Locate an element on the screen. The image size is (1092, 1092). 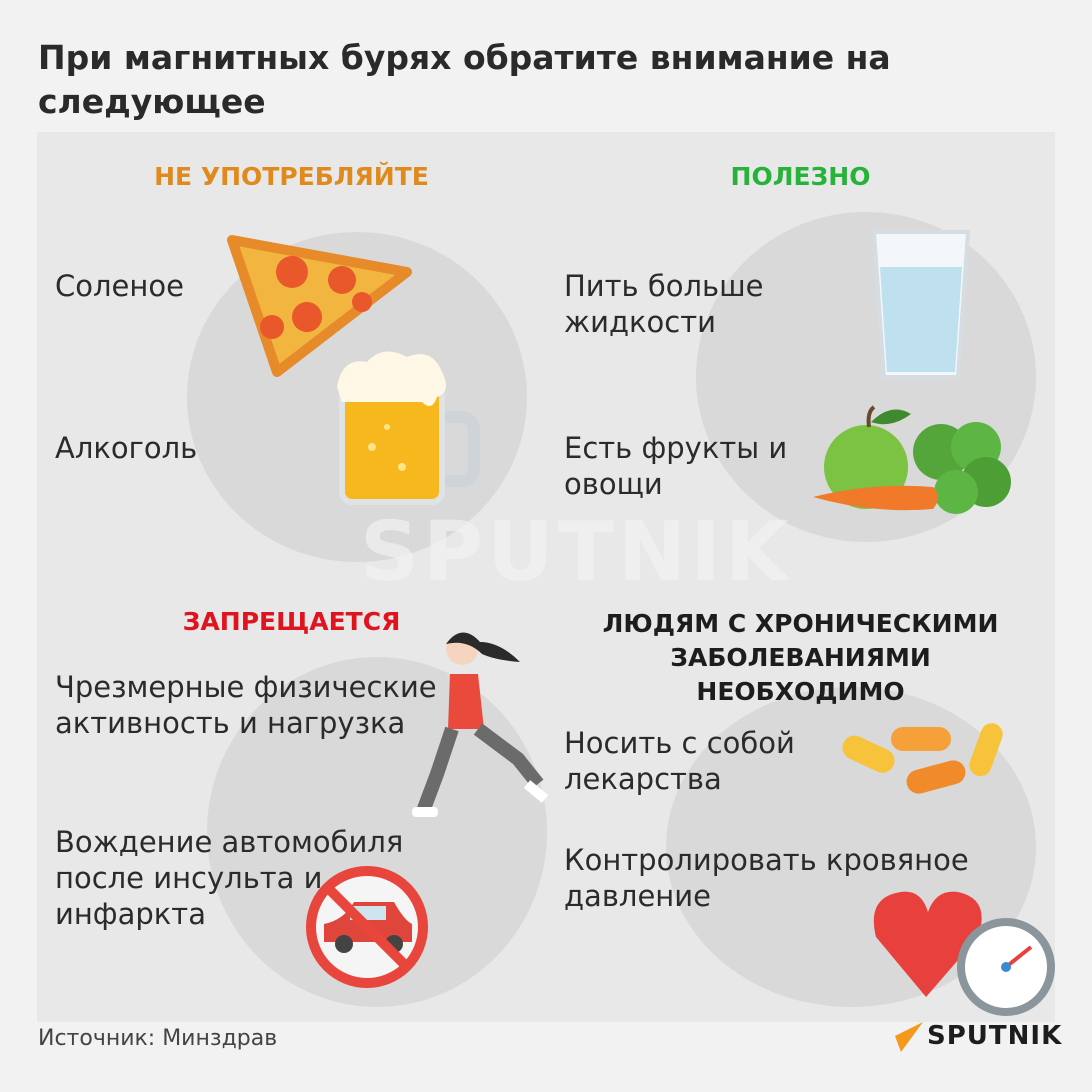
item-drink-more: Пить больше жидкости is located at coordinates (664, 304).